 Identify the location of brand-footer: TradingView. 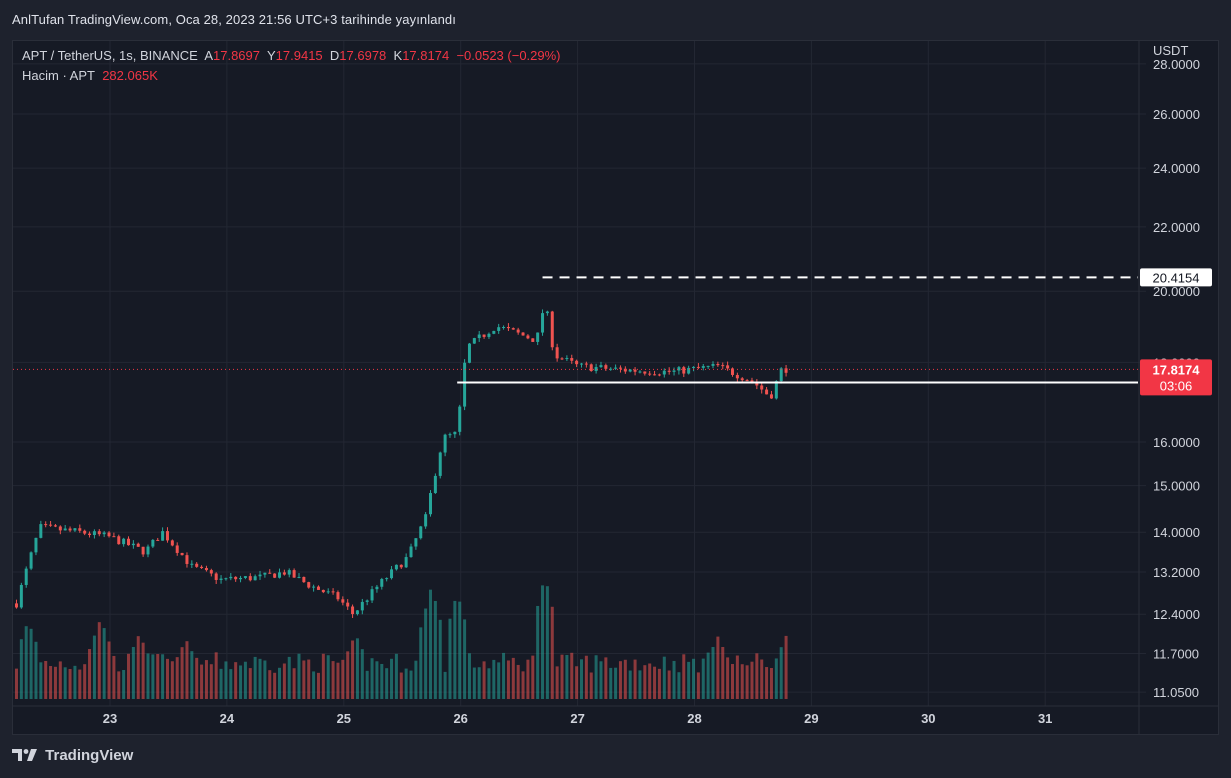
(72, 757).